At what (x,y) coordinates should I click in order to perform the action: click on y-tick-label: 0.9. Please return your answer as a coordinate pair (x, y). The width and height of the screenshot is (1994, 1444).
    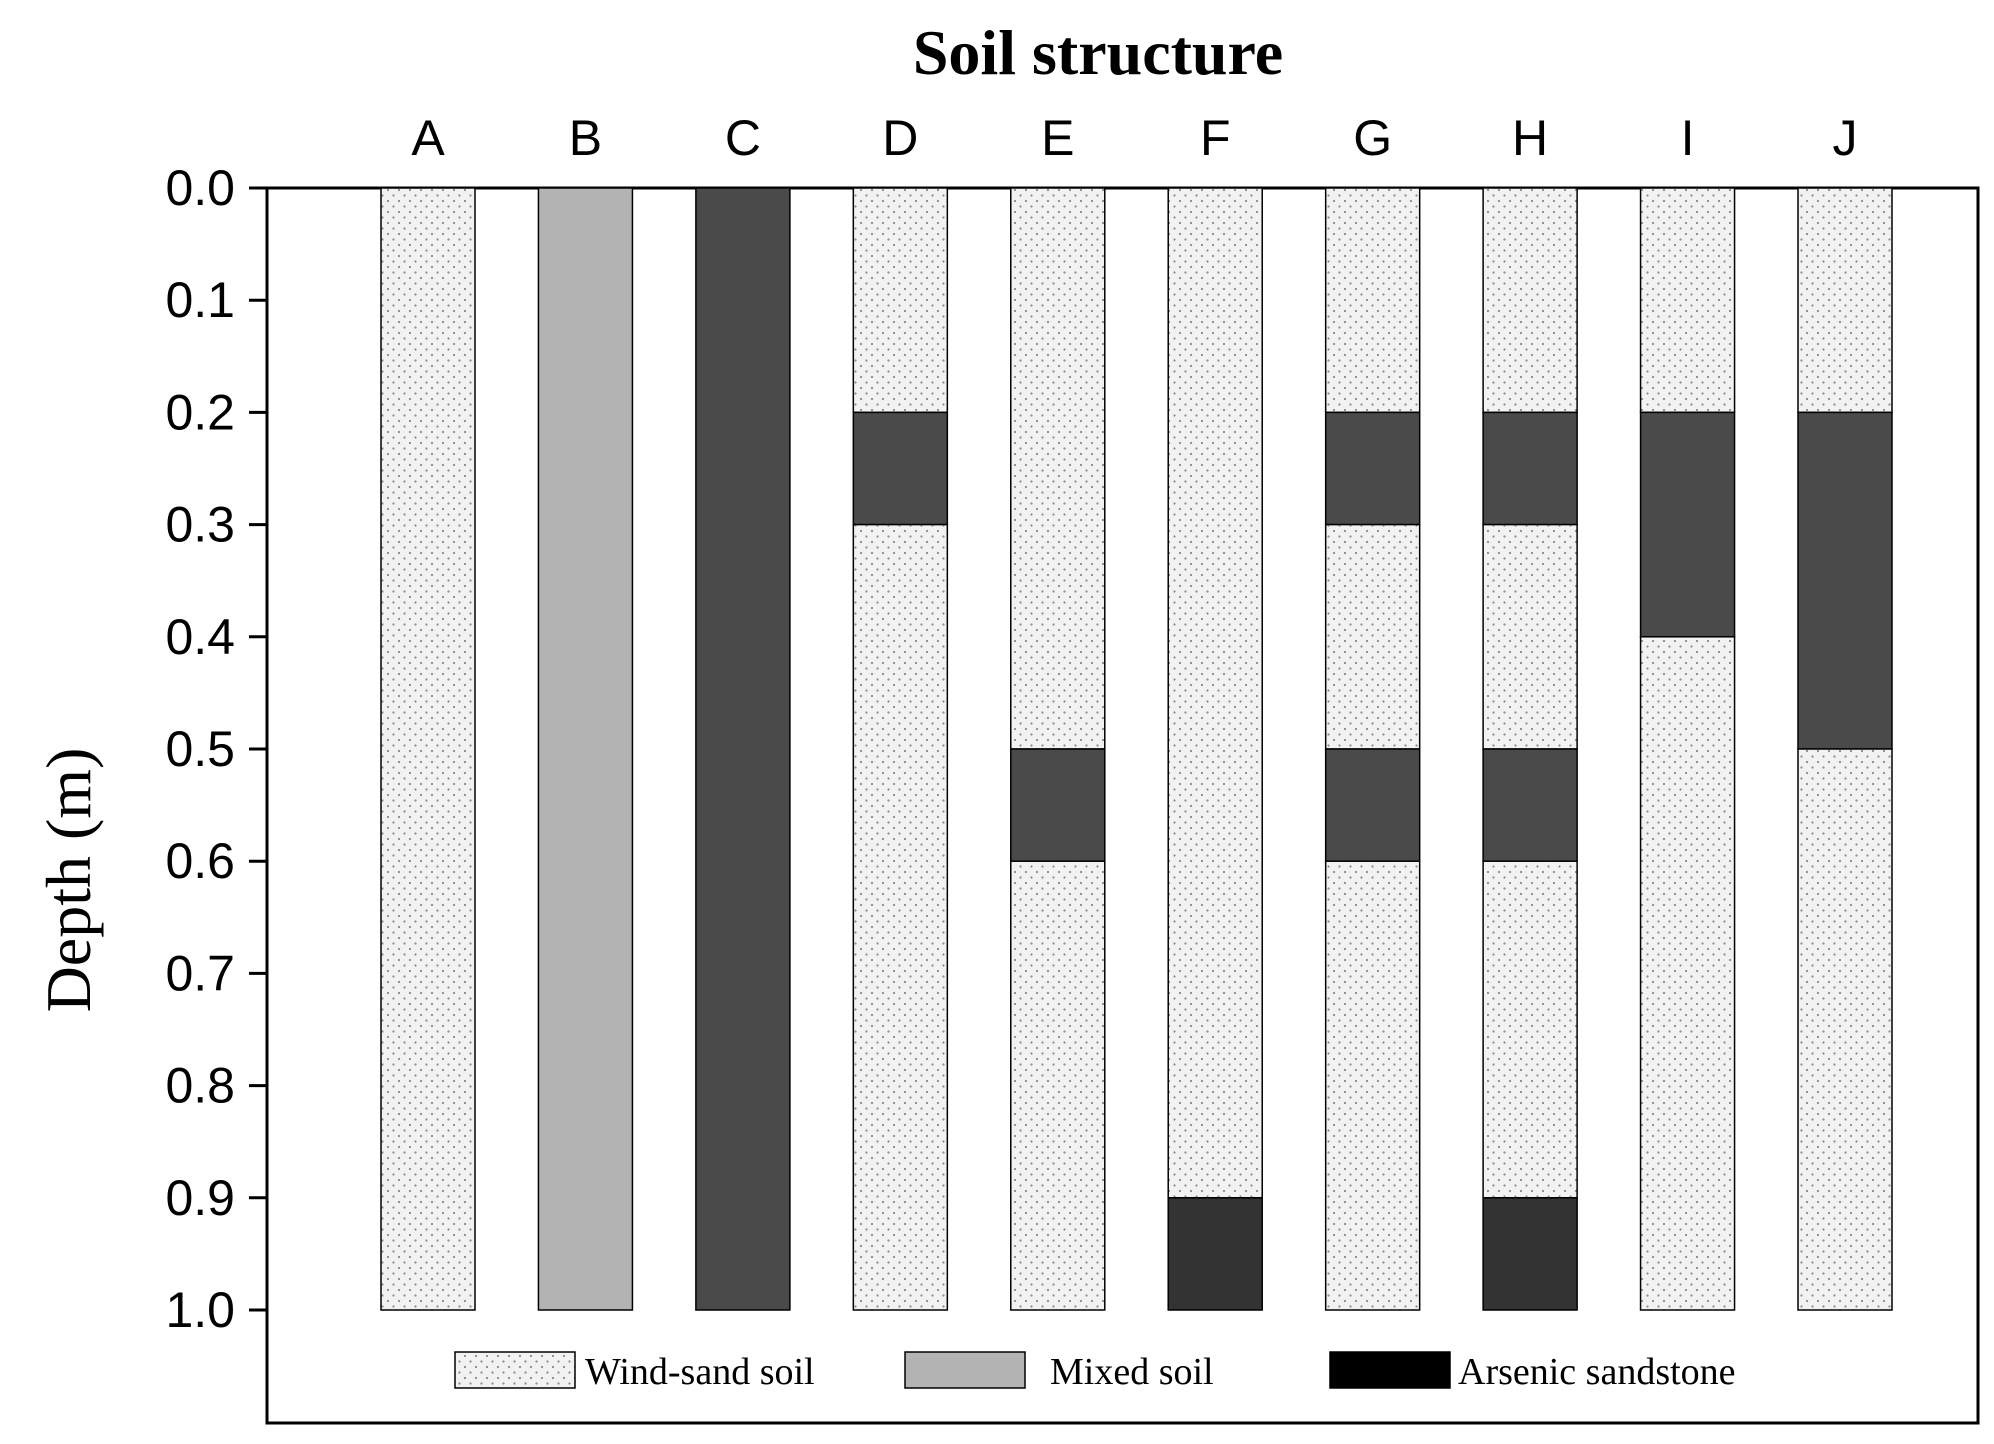
    Looking at the image, I should click on (200, 1198).